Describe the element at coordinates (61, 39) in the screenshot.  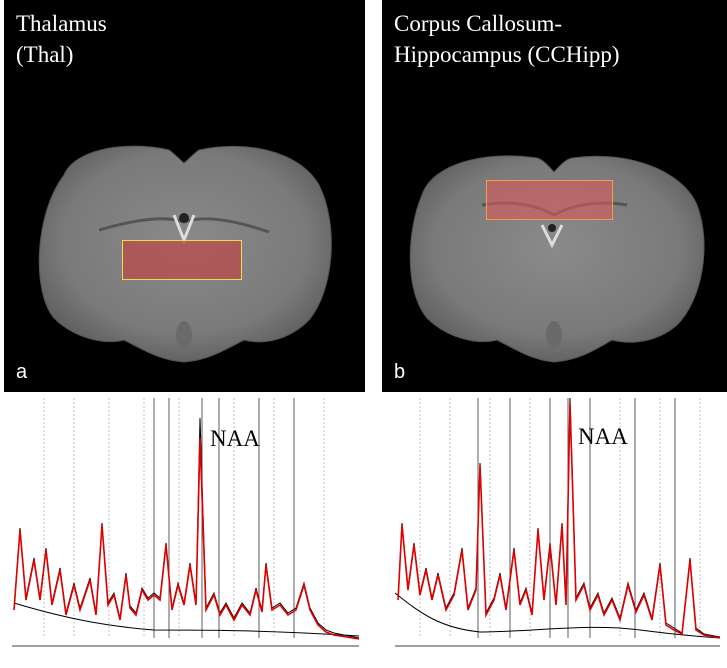
I see `panel-title-thalamus: Thalamus (Thal)` at that location.